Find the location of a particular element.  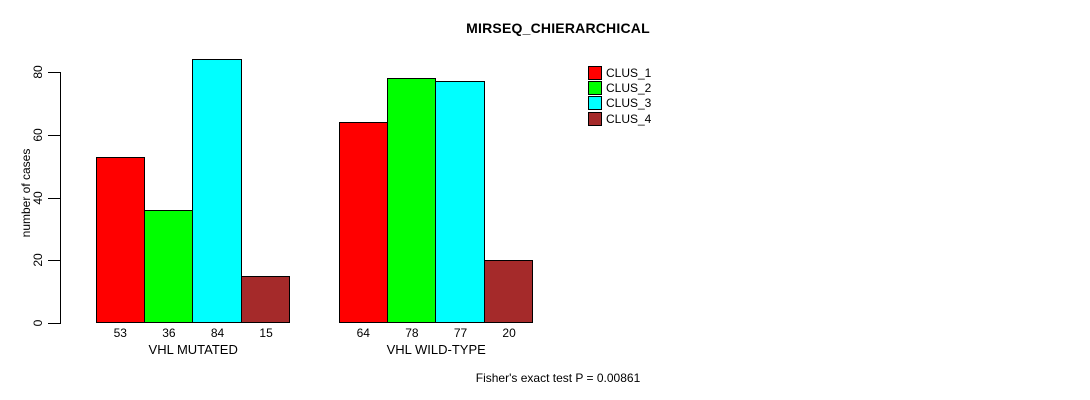

bar-value-label: 77 is located at coordinates (460, 333).